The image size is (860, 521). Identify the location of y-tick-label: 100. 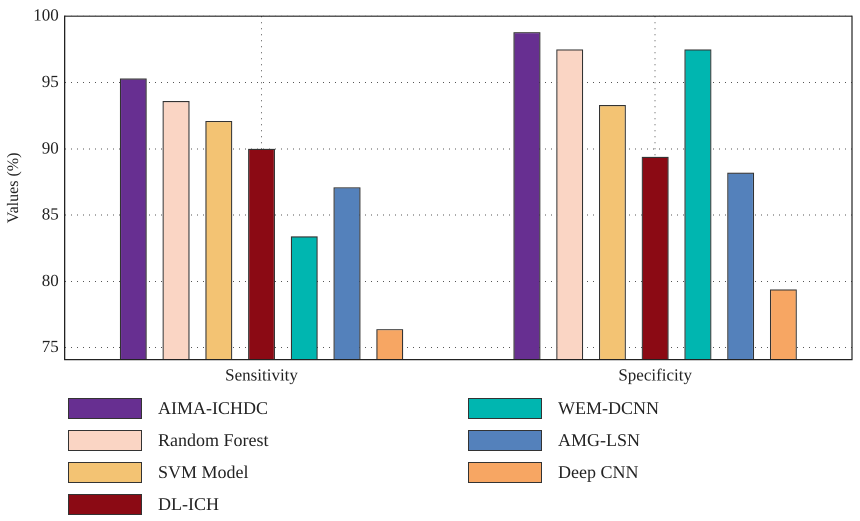
(46, 15).